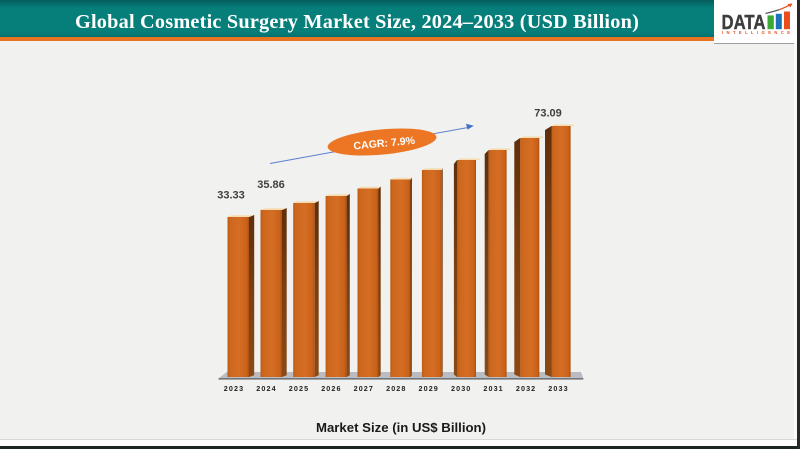  Describe the element at coordinates (548, 113) in the screenshot. I see `svg-text: 73.09` at that location.